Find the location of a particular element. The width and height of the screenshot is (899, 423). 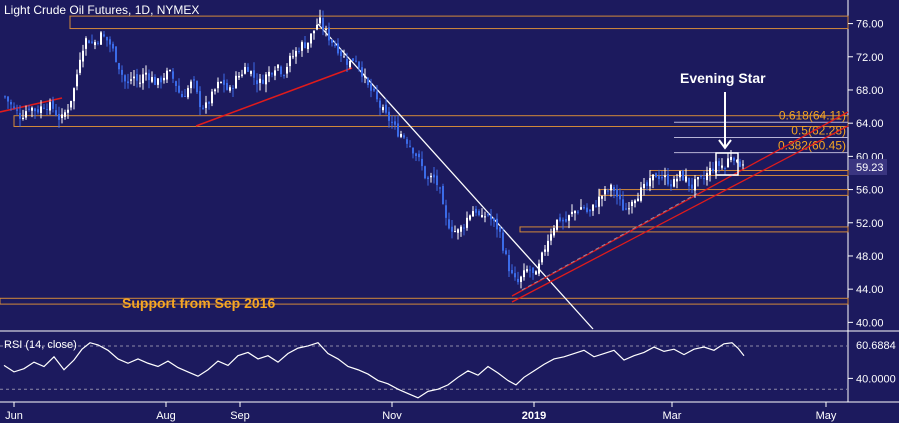

price-tick-label: 48.00 is located at coordinates (870, 257).